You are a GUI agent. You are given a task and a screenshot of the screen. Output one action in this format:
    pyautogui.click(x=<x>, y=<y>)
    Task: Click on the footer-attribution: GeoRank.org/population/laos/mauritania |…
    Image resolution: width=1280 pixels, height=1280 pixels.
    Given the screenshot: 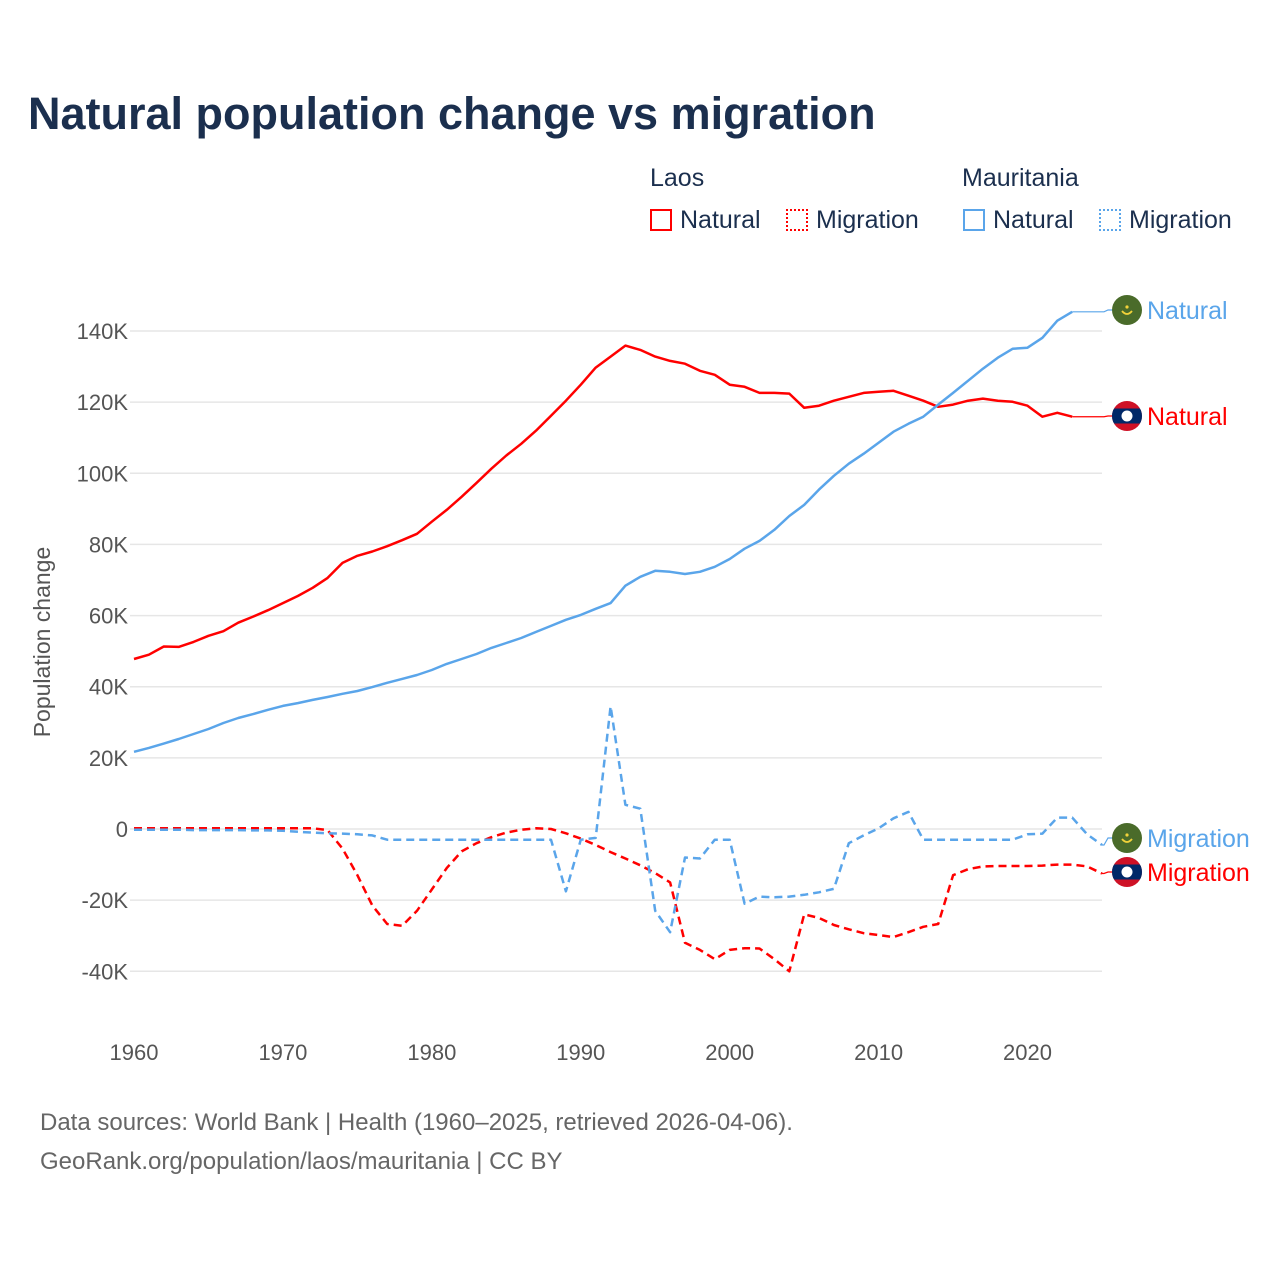 What is the action you would take?
    pyautogui.click(x=301, y=1161)
    